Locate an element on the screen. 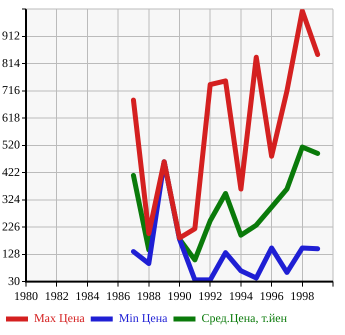 This screenshot has width=345, height=335. y-tick-label: 520 is located at coordinates (11, 145).